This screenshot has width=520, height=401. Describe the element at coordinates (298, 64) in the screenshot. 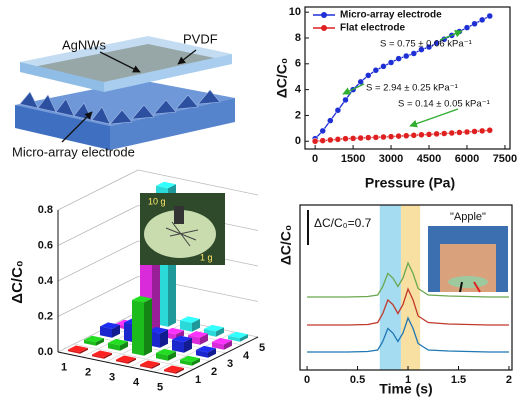

I see `y-tick-label: 6` at that location.